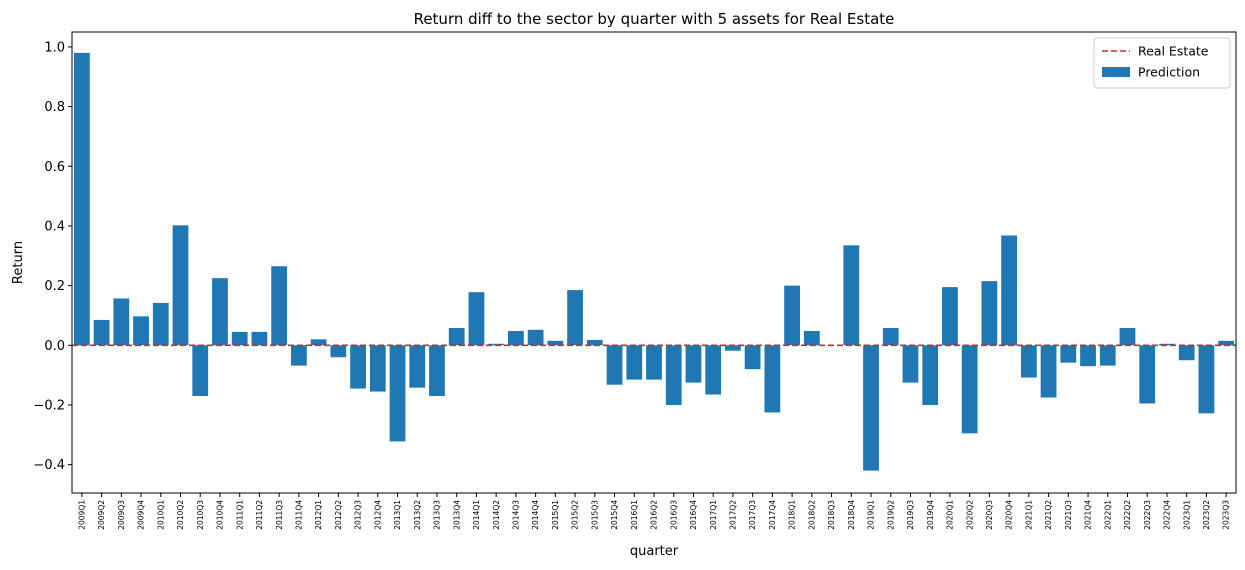 The height and width of the screenshot is (570, 1245). Describe the element at coordinates (871, 515) in the screenshot. I see `x-tick-label: 2019Q1` at that location.